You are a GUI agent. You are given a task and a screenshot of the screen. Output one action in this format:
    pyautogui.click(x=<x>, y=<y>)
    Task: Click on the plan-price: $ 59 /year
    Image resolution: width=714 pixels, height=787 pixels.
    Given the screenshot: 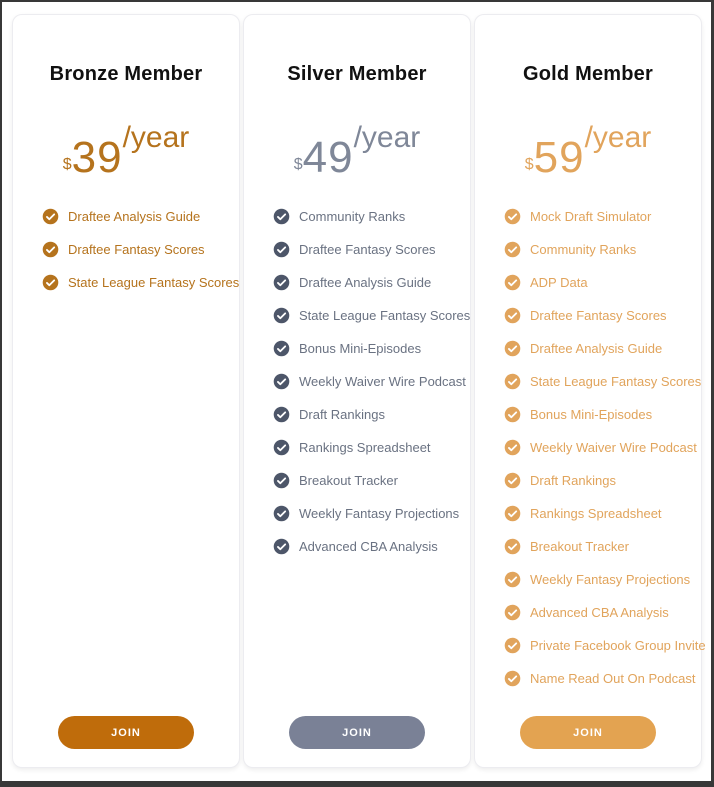 What is the action you would take?
    pyautogui.click(x=588, y=152)
    